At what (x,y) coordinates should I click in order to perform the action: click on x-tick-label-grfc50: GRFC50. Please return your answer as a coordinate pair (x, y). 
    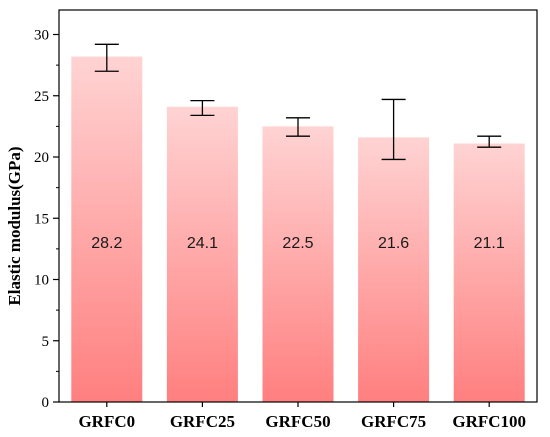
    Looking at the image, I should click on (297, 421).